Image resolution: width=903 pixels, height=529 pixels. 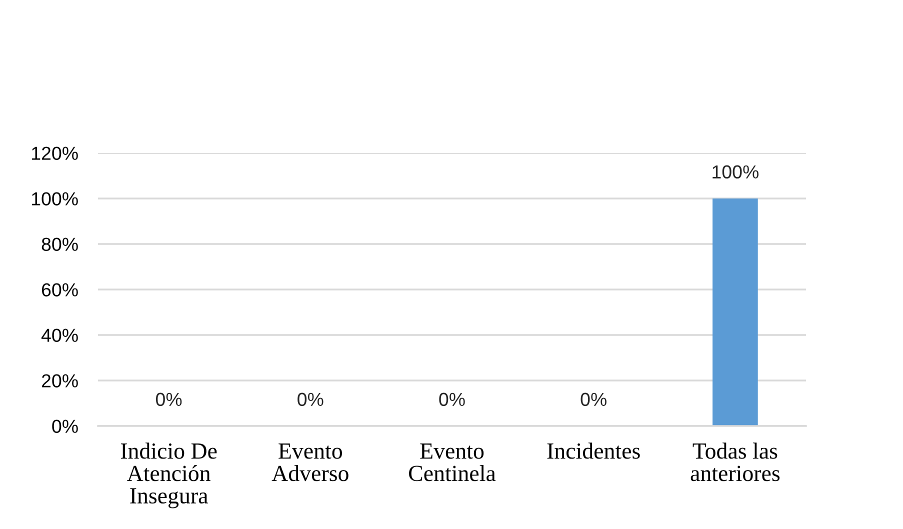 What do you see at coordinates (735, 172) in the screenshot?
I see `data-label: 100%` at bounding box center [735, 172].